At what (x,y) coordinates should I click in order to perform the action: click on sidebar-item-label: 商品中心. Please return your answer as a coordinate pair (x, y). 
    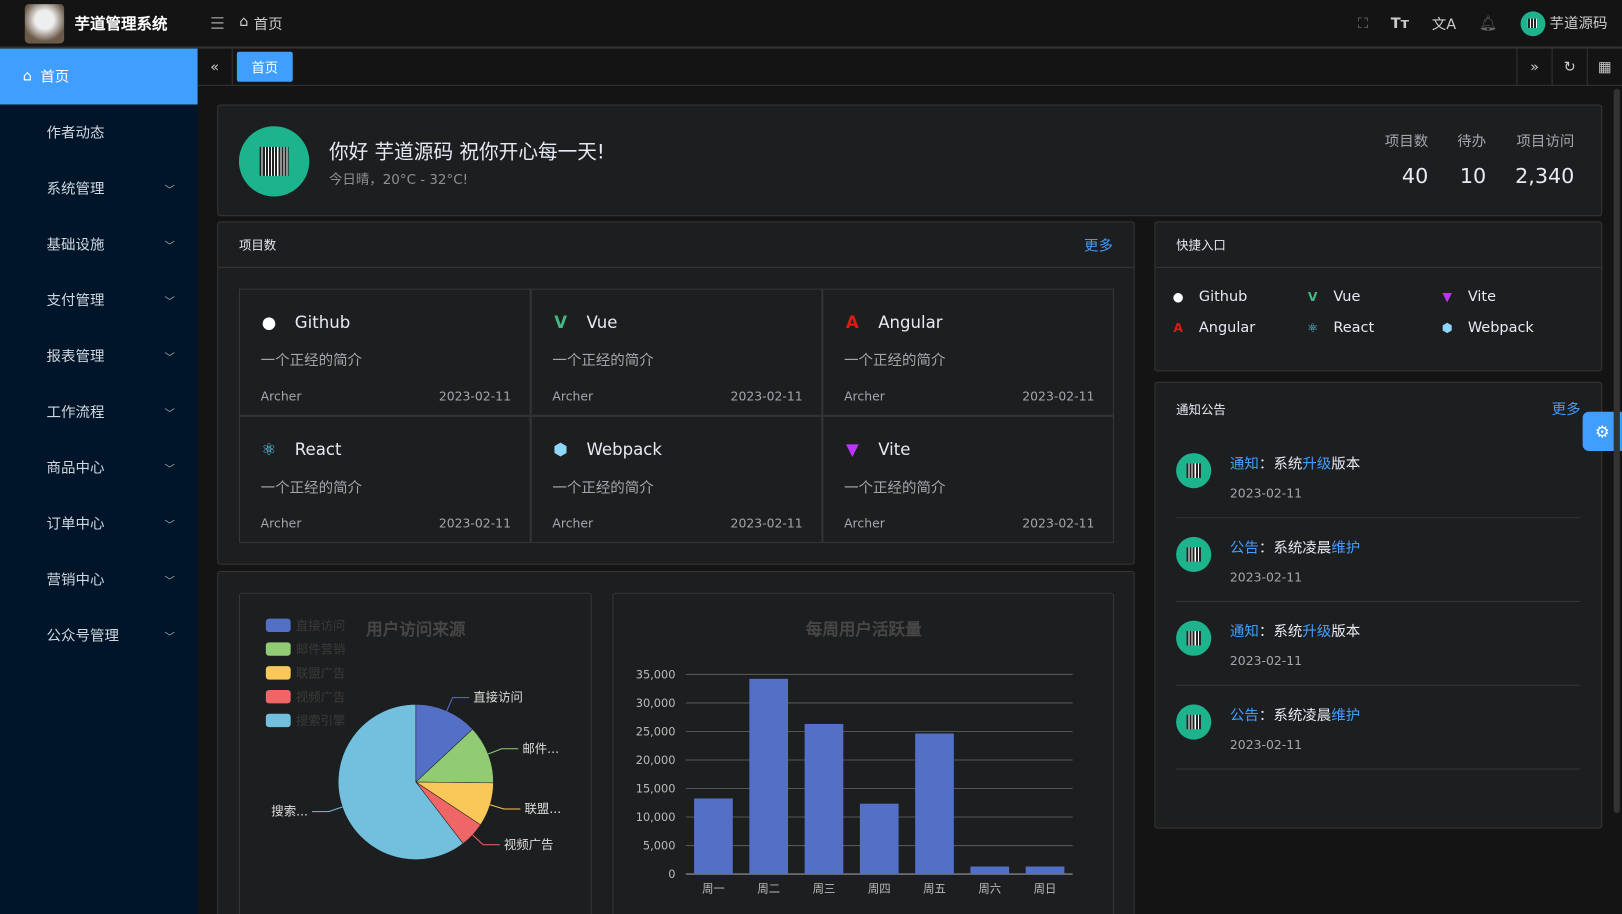
    Looking at the image, I should click on (75, 468).